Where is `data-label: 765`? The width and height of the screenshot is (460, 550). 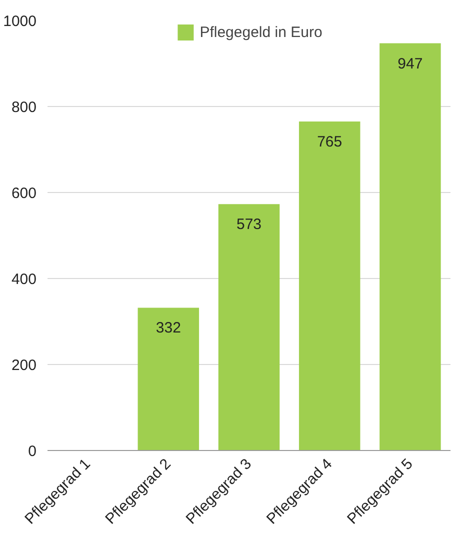
data-label: 765 is located at coordinates (329, 142).